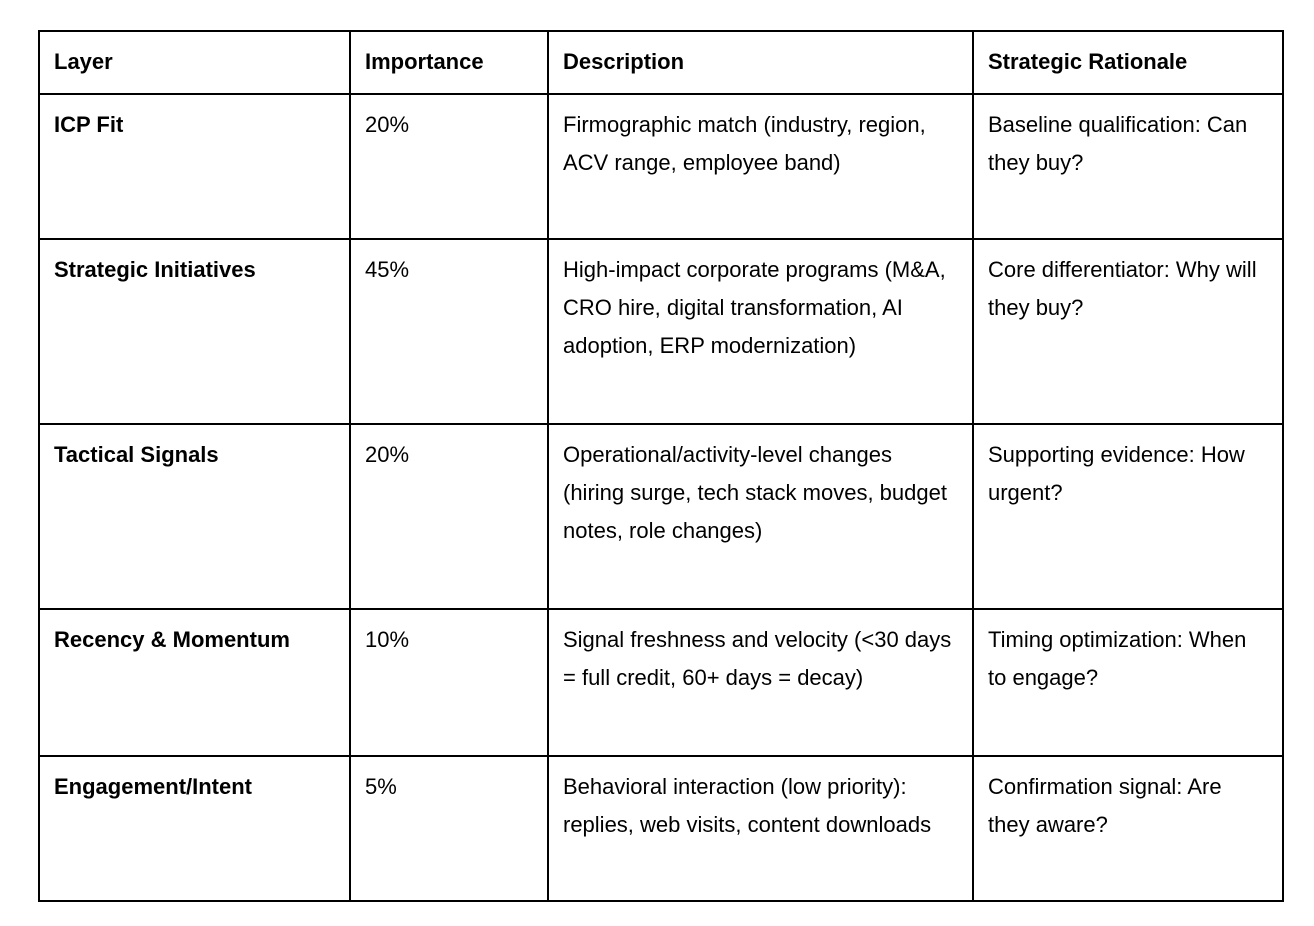 Image resolution: width=1314 pixels, height=926 pixels. Describe the element at coordinates (1128, 682) in the screenshot. I see `cell-rationale: Timing optimization: When to engage?` at that location.